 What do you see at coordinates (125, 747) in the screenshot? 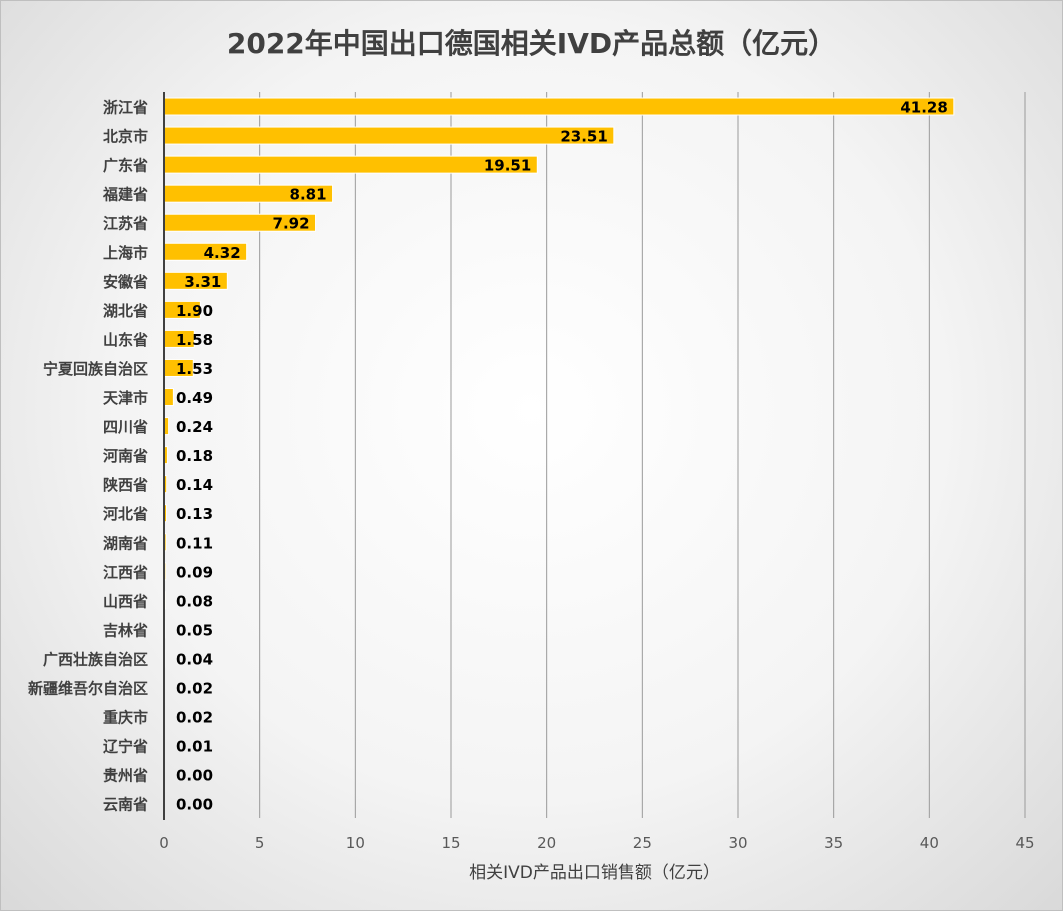
I see `category-label: 辽宁省` at bounding box center [125, 747].